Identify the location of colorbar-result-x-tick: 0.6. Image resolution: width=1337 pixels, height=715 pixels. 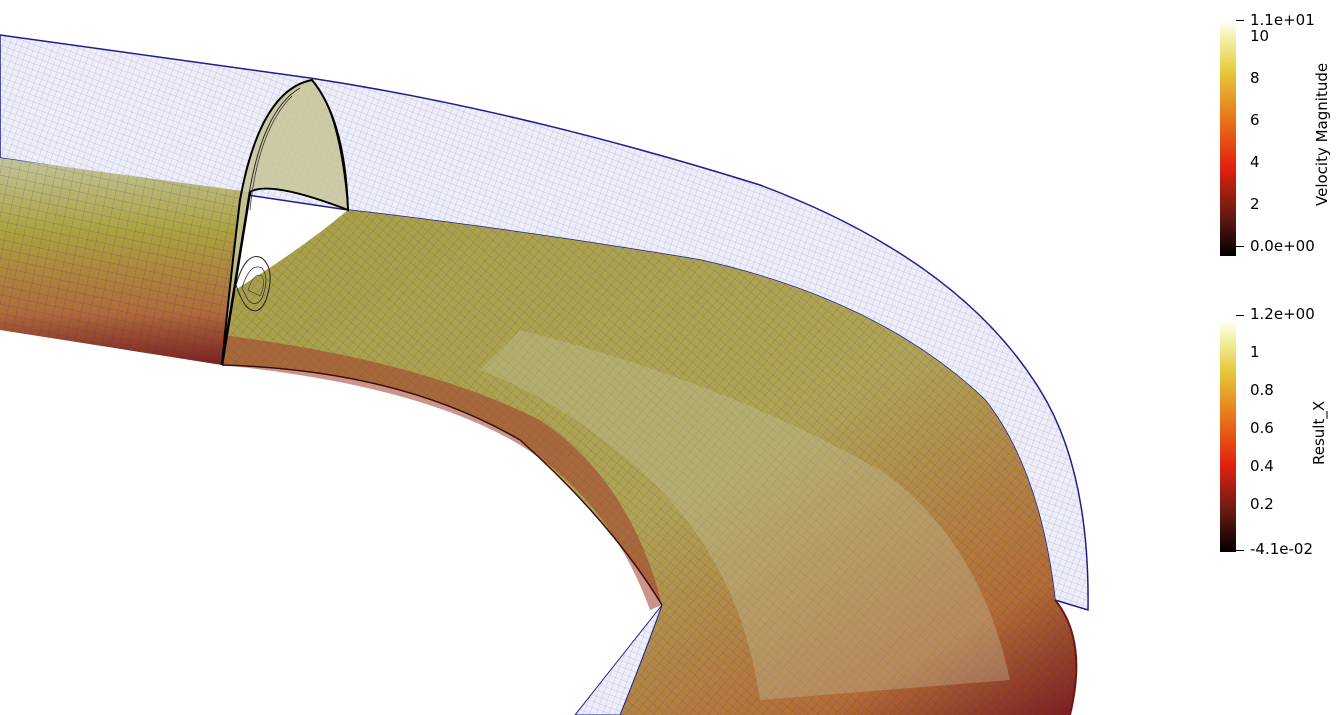
(1262, 428).